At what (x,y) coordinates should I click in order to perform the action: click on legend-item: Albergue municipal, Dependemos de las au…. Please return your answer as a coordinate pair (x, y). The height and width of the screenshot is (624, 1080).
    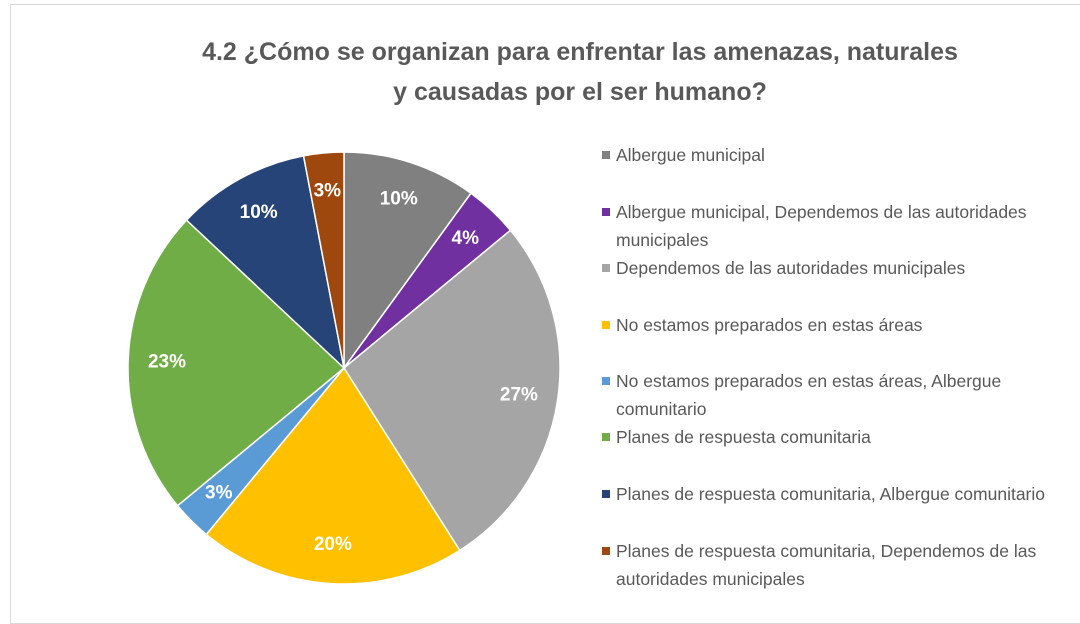
    Looking at the image, I should click on (837, 226).